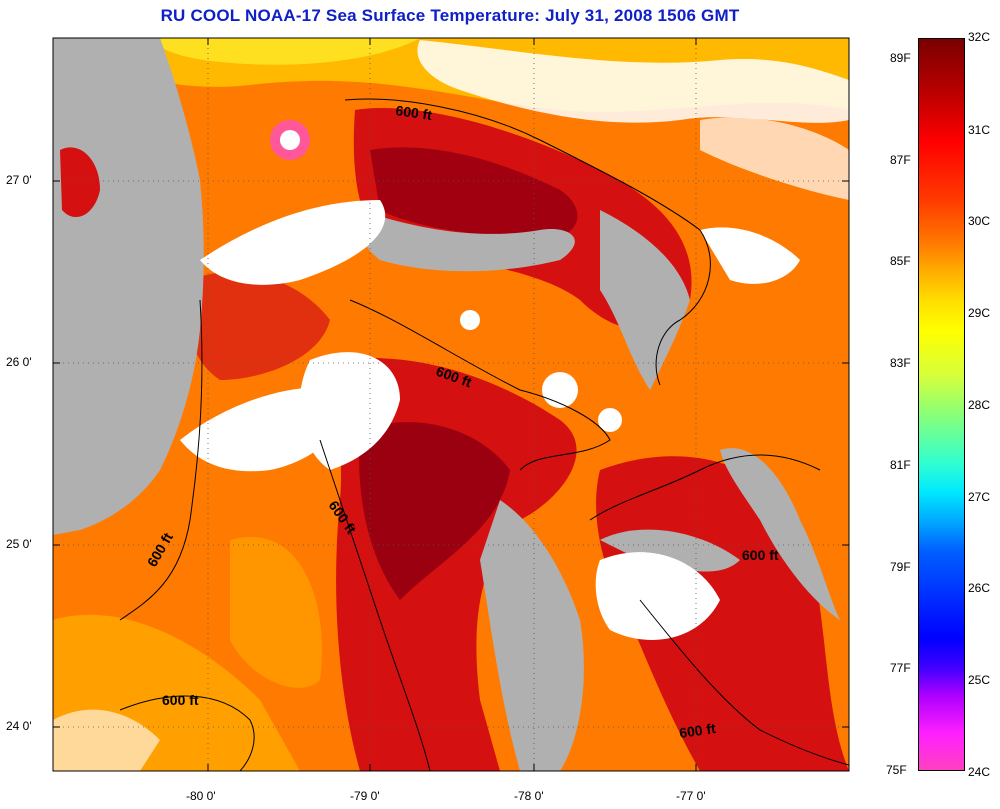 This screenshot has height=809, width=1000. What do you see at coordinates (900, 363) in the screenshot?
I see `colorbar-f-83: 83F` at bounding box center [900, 363].